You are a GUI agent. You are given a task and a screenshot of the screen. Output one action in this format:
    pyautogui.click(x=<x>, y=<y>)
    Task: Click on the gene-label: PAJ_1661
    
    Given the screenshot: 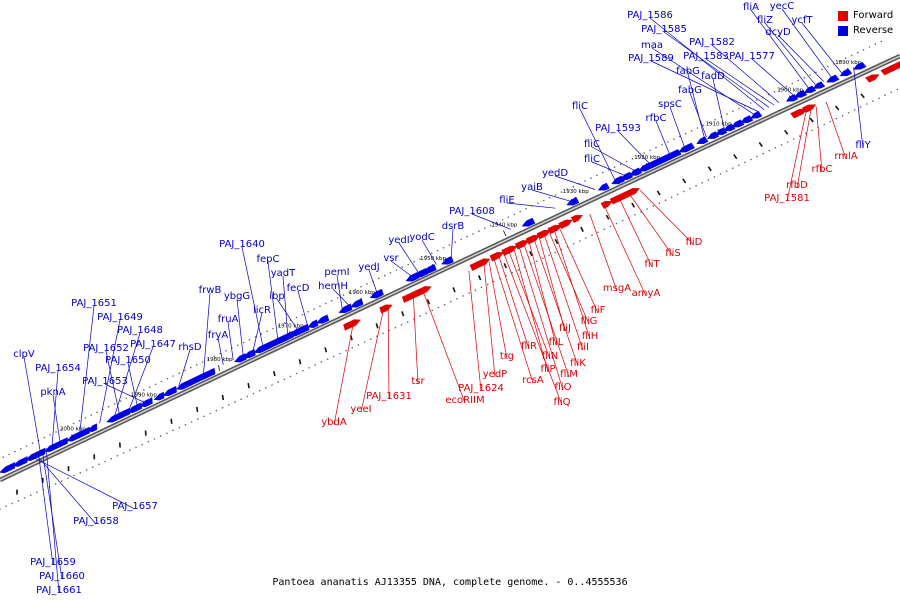 What is the action you would take?
    pyautogui.click(x=59, y=590)
    